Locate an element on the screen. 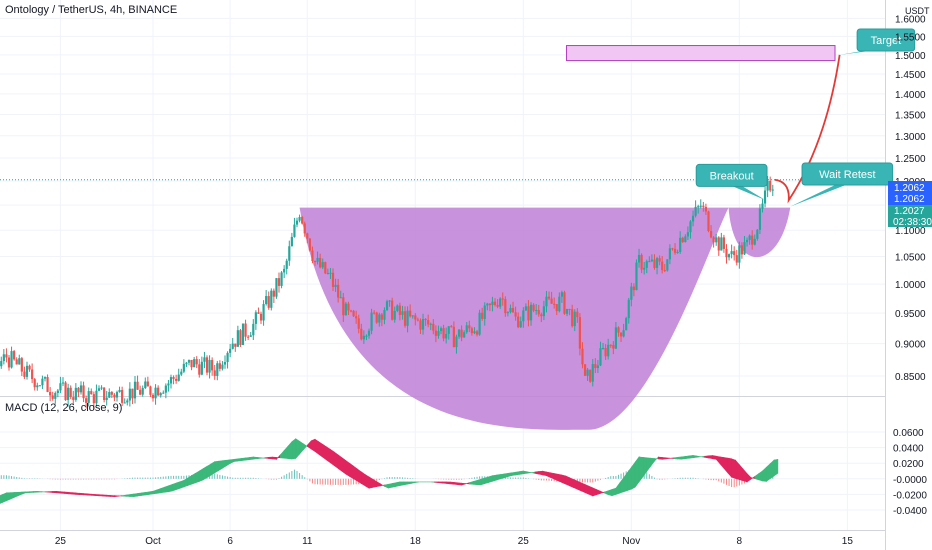 Image resolution: width=932 pixels, height=550 pixels. price-tick-label: 1.4500 is located at coordinates (910, 75).